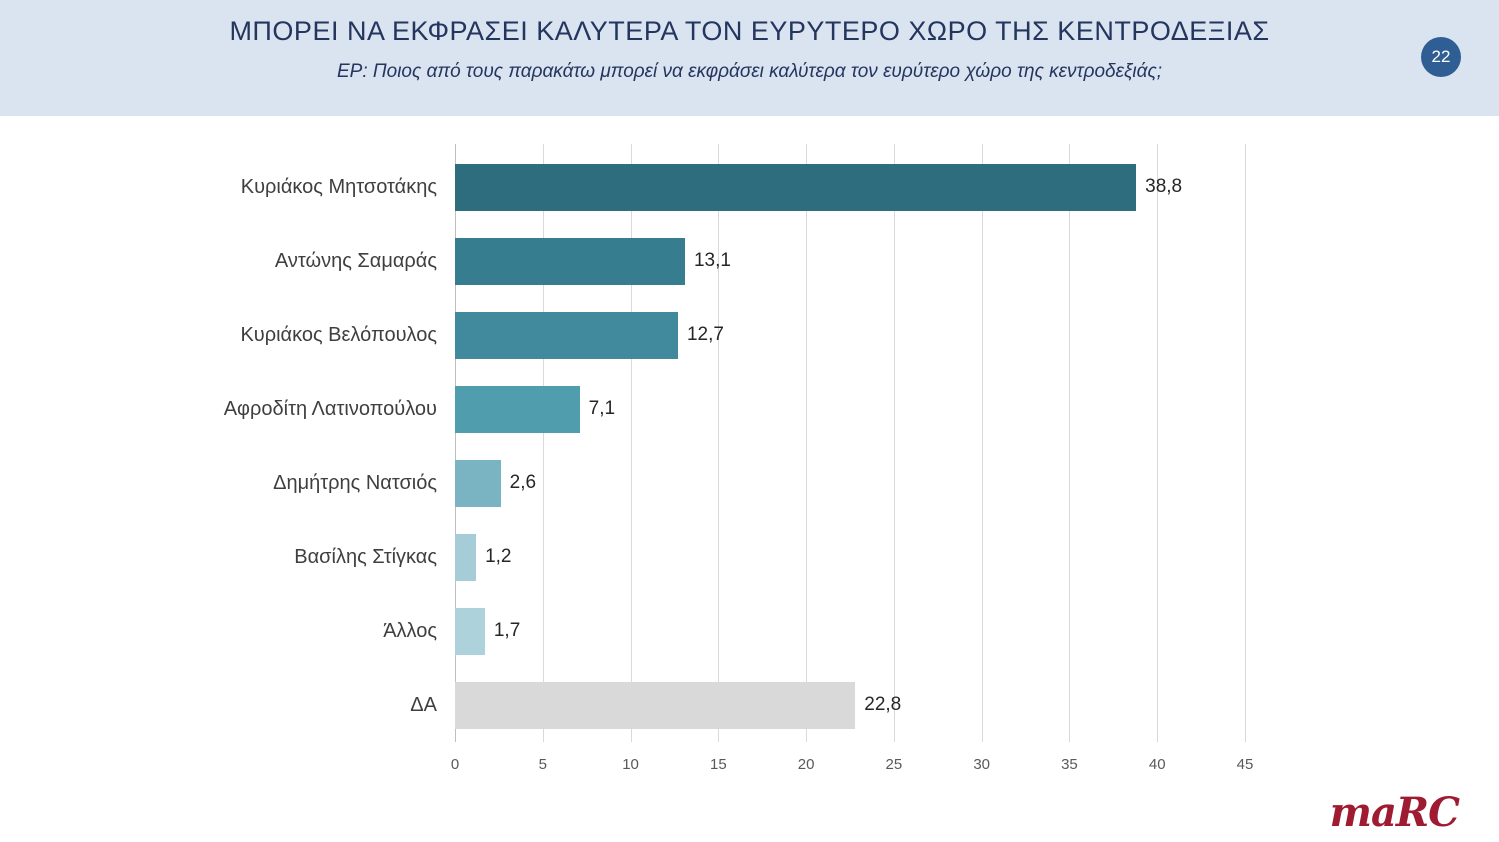 The image size is (1499, 842). What do you see at coordinates (602, 408) in the screenshot?
I see `value-label: 7,1` at bounding box center [602, 408].